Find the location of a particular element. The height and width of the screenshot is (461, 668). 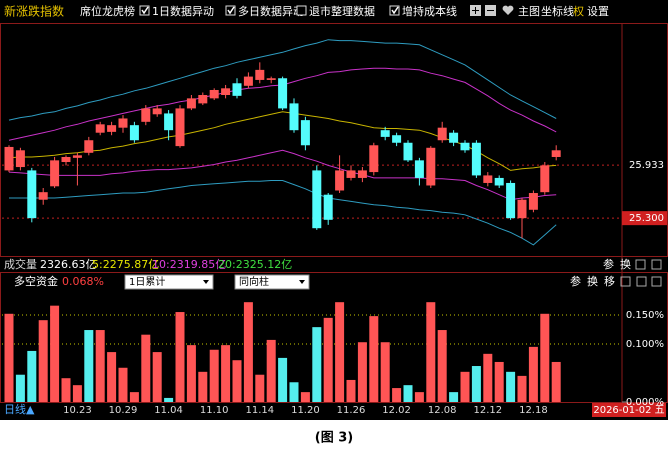

index-name: 新涨跌指数 is located at coordinates (34, 11).